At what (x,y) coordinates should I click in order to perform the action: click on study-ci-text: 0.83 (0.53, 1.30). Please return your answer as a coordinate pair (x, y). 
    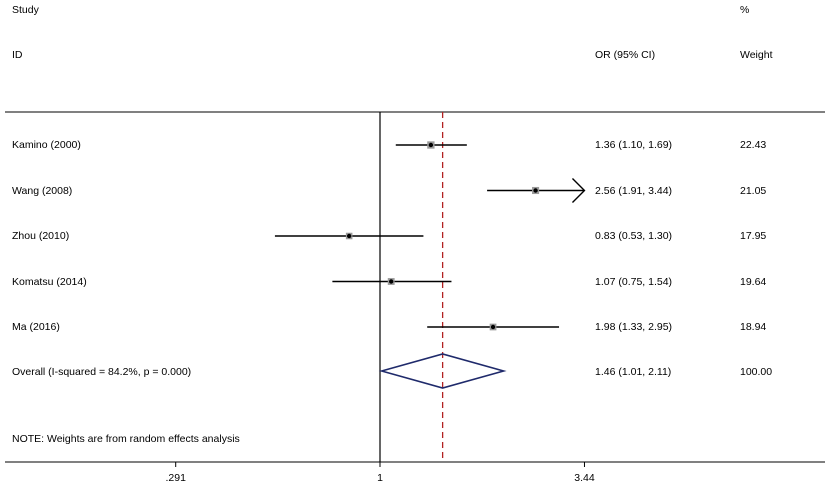
    Looking at the image, I should click on (634, 236).